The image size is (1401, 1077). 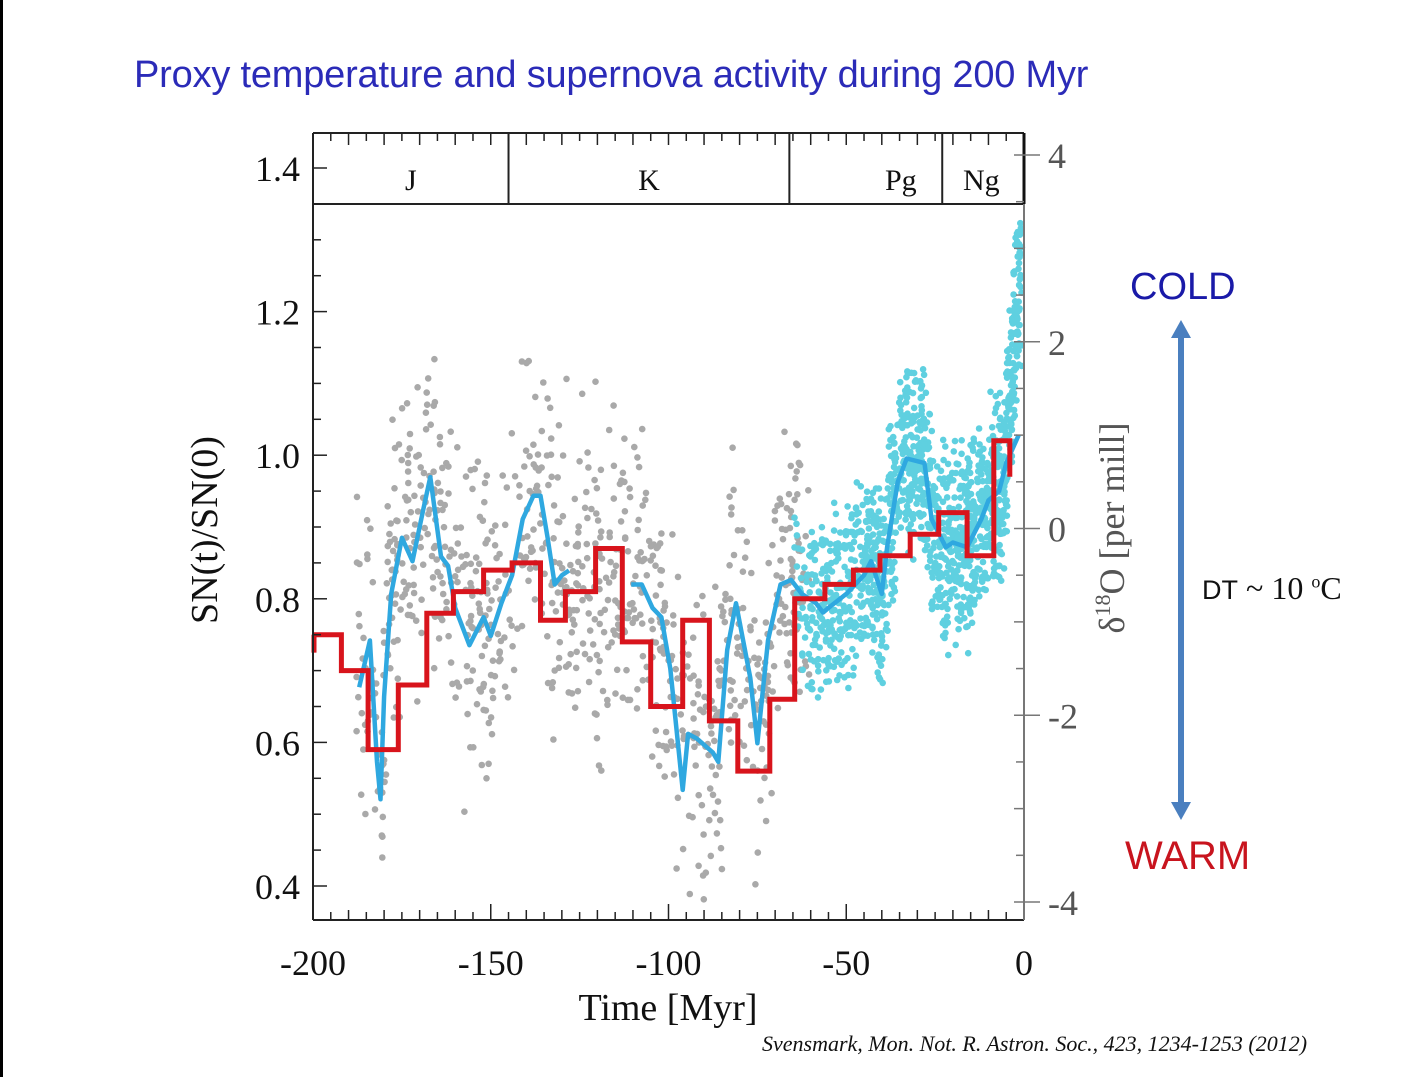 I want to click on warm-label: WARM, so click(x=1188, y=856).